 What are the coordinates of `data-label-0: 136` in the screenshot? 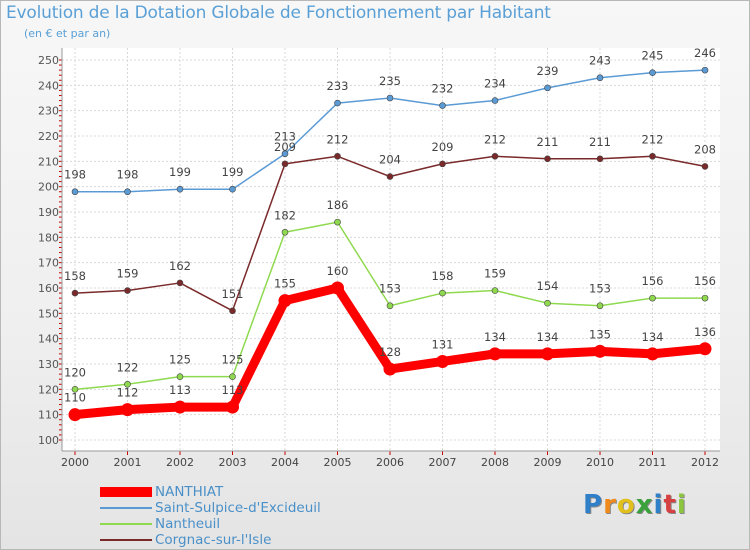 It's located at (705, 332).